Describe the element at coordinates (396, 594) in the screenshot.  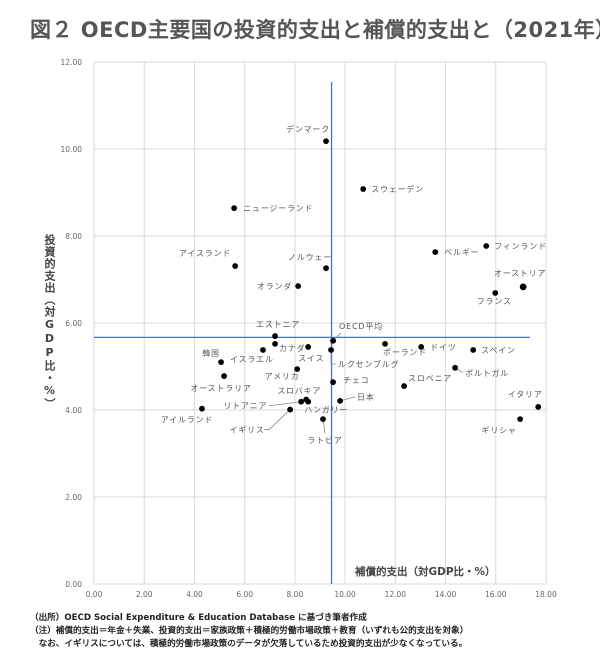
I see `x-tick-label: 12.00` at that location.